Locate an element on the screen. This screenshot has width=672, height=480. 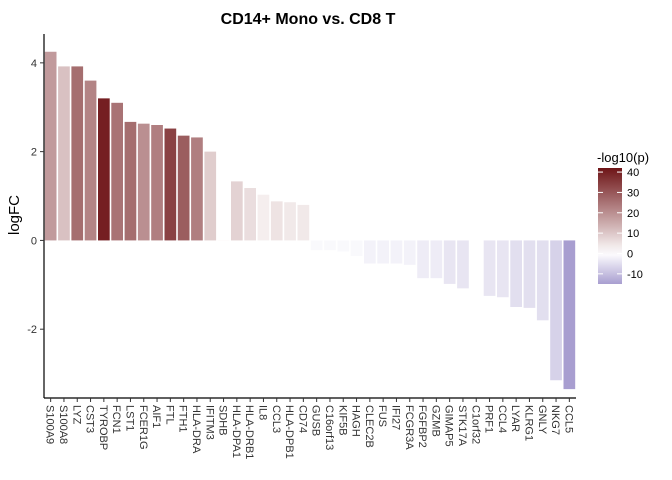
x-tick-label: HLA-DPB1 is located at coordinates (289, 432).